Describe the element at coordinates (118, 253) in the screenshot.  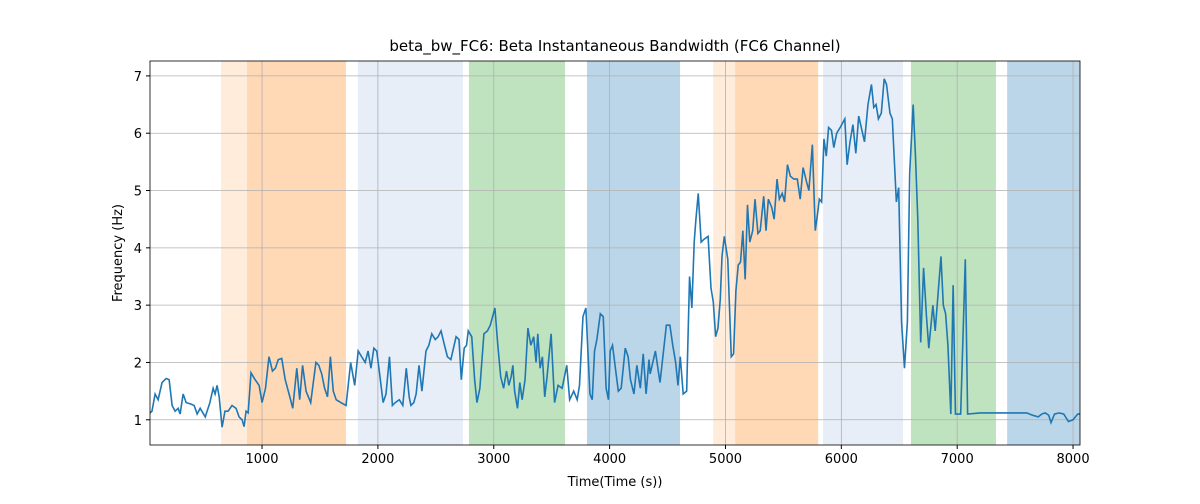
I see `y-axis-label: Frequency (Hz)` at that location.